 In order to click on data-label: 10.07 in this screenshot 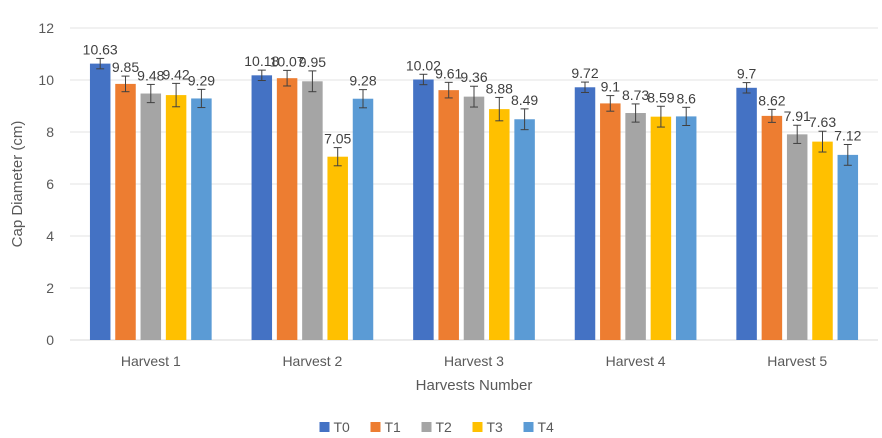, I will do `click(287, 61)`.